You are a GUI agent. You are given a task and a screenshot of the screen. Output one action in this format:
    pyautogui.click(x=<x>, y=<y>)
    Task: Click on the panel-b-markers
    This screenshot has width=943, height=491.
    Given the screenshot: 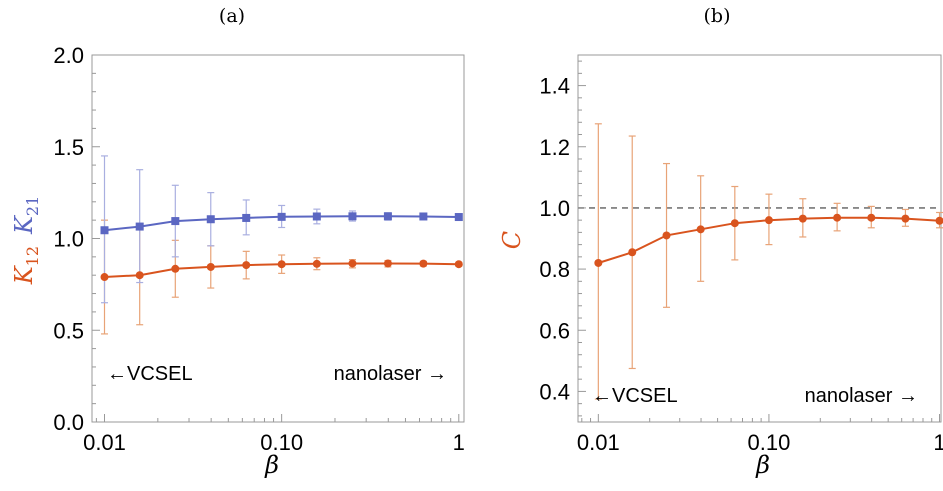 What is the action you would take?
    pyautogui.click(x=768, y=240)
    